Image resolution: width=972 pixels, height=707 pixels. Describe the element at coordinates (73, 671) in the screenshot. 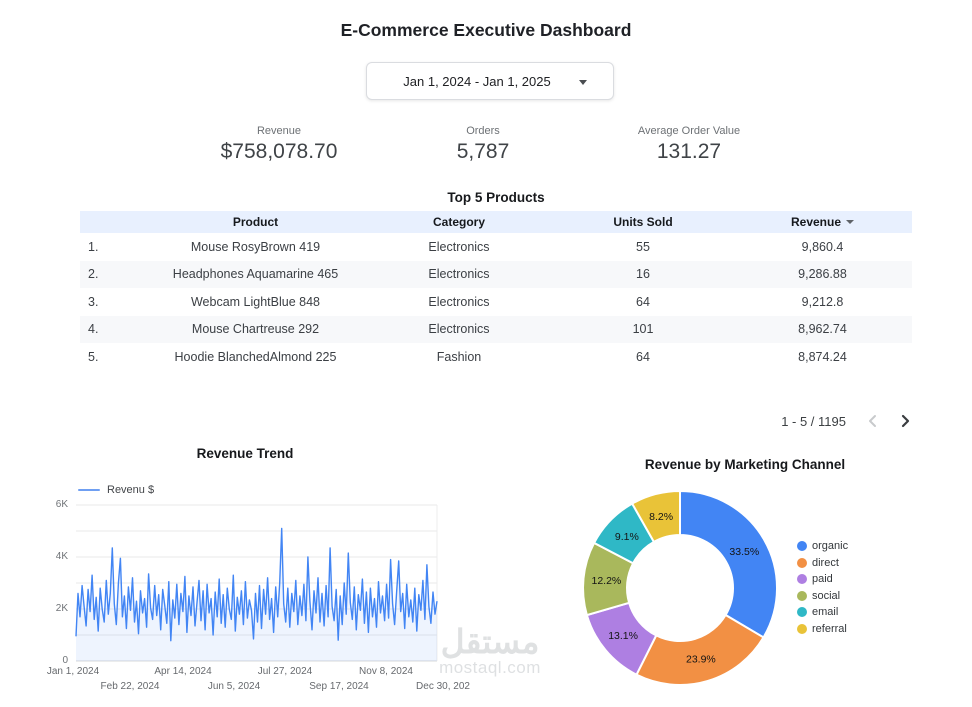

I see `x-axis-tick-label: Jan 1, 2024` at that location.